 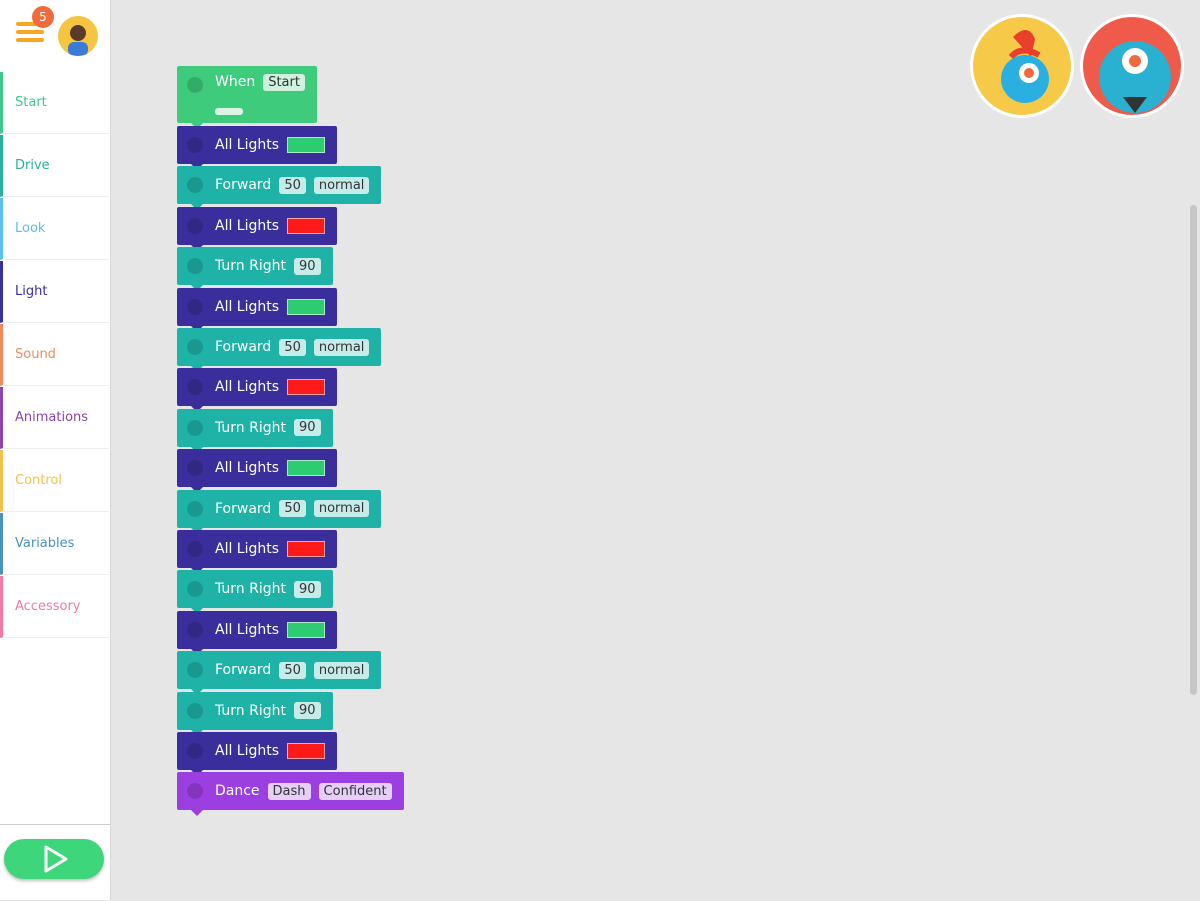 What do you see at coordinates (54, 481) in the screenshot?
I see `category-tab: Control` at bounding box center [54, 481].